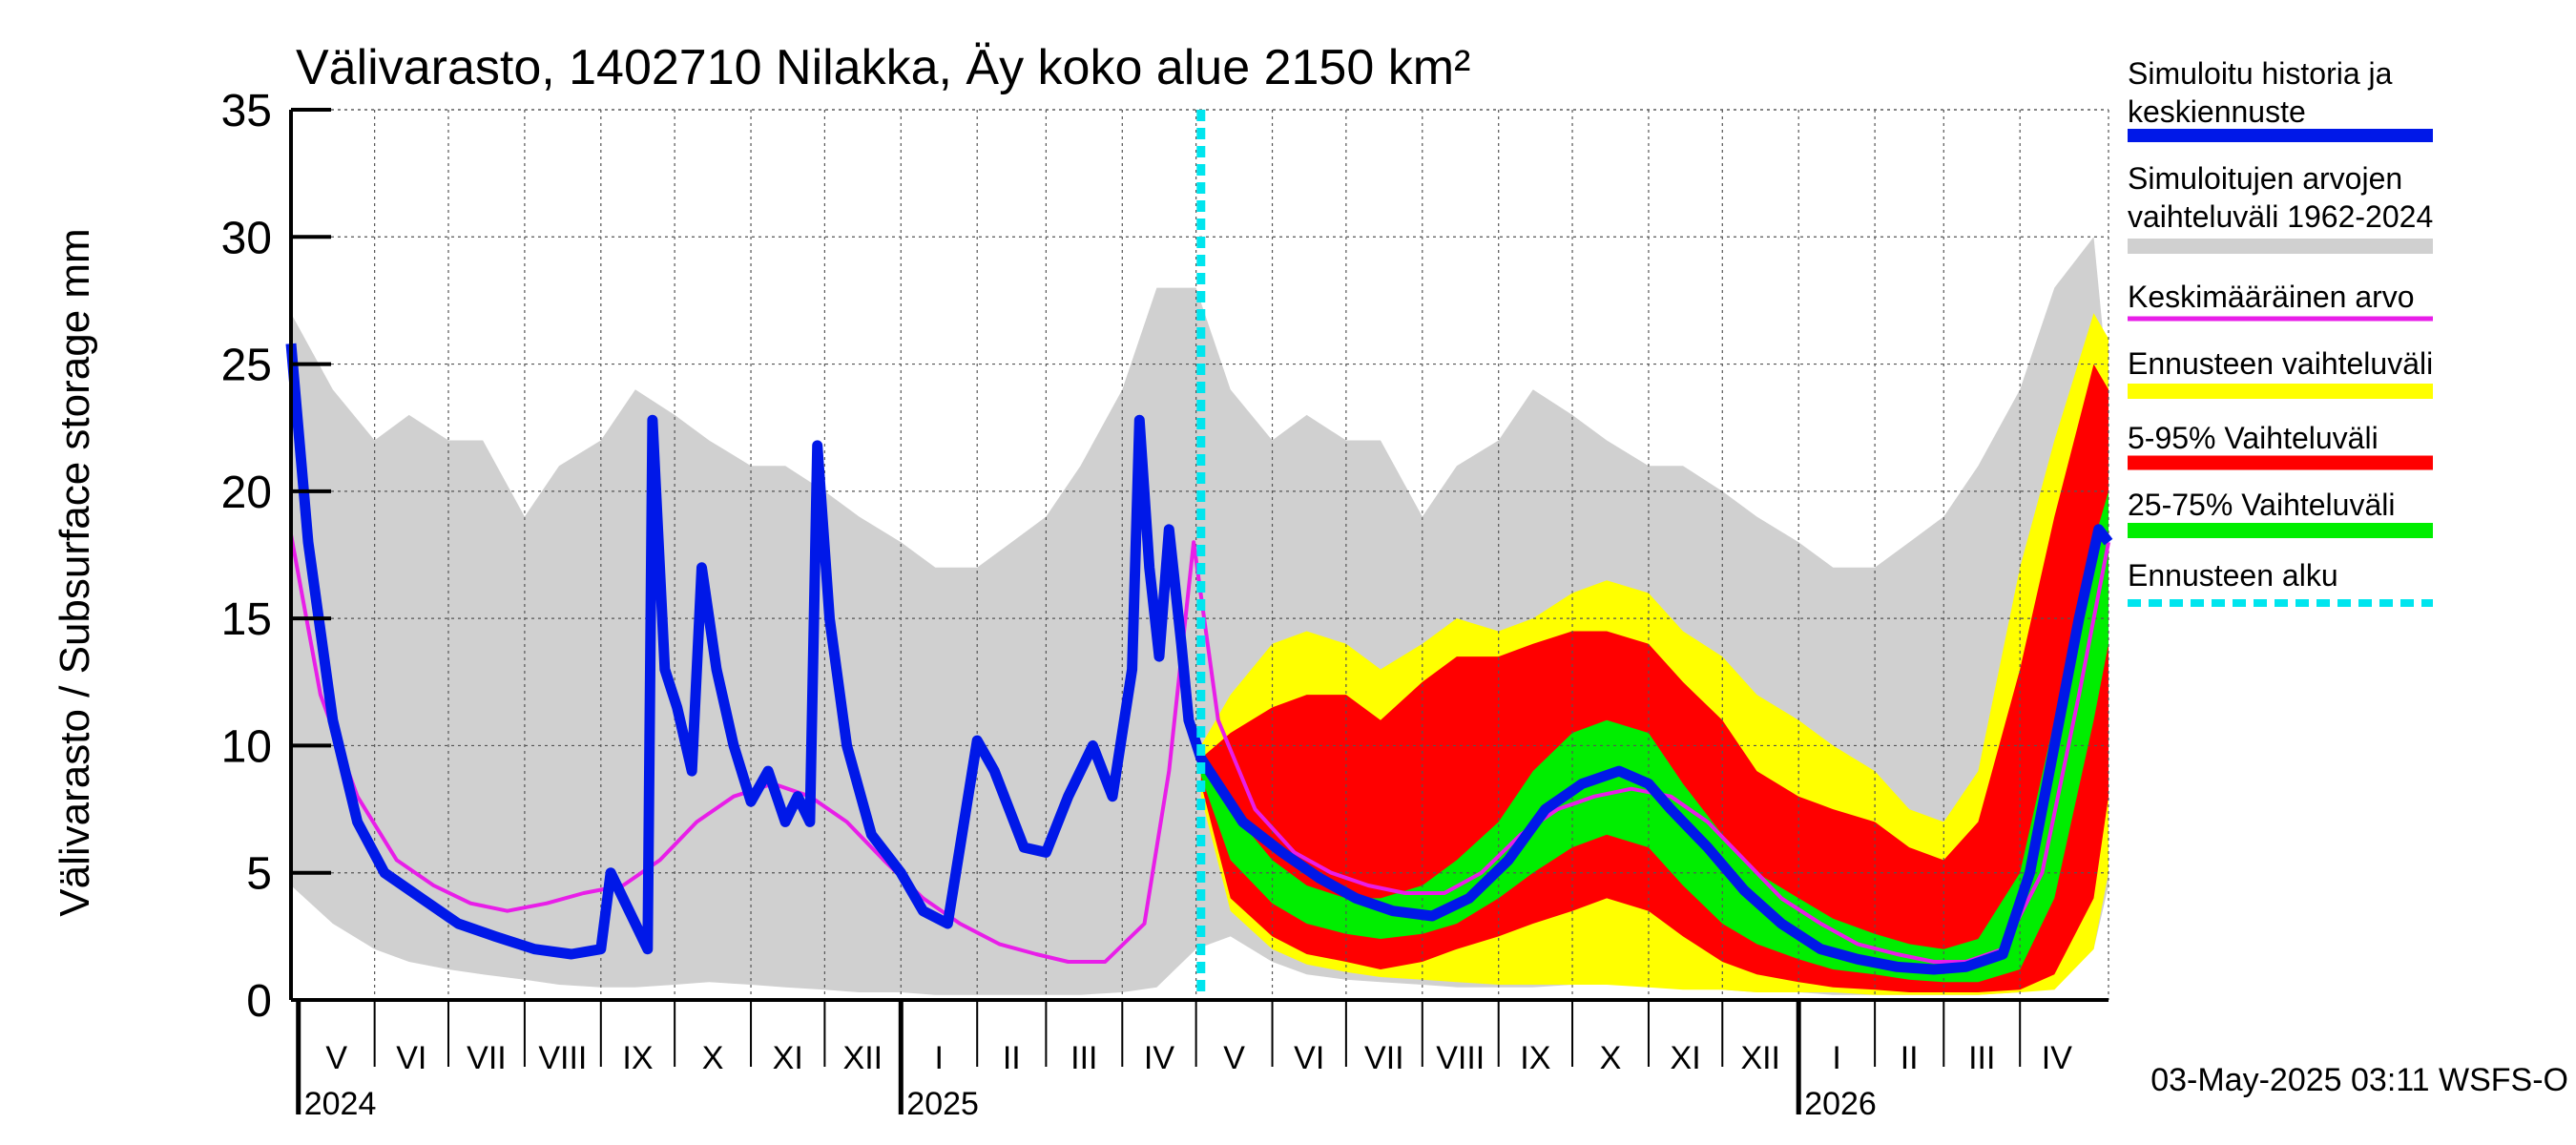  What do you see at coordinates (942, 1104) in the screenshot?
I see `year-label: 2025` at bounding box center [942, 1104].